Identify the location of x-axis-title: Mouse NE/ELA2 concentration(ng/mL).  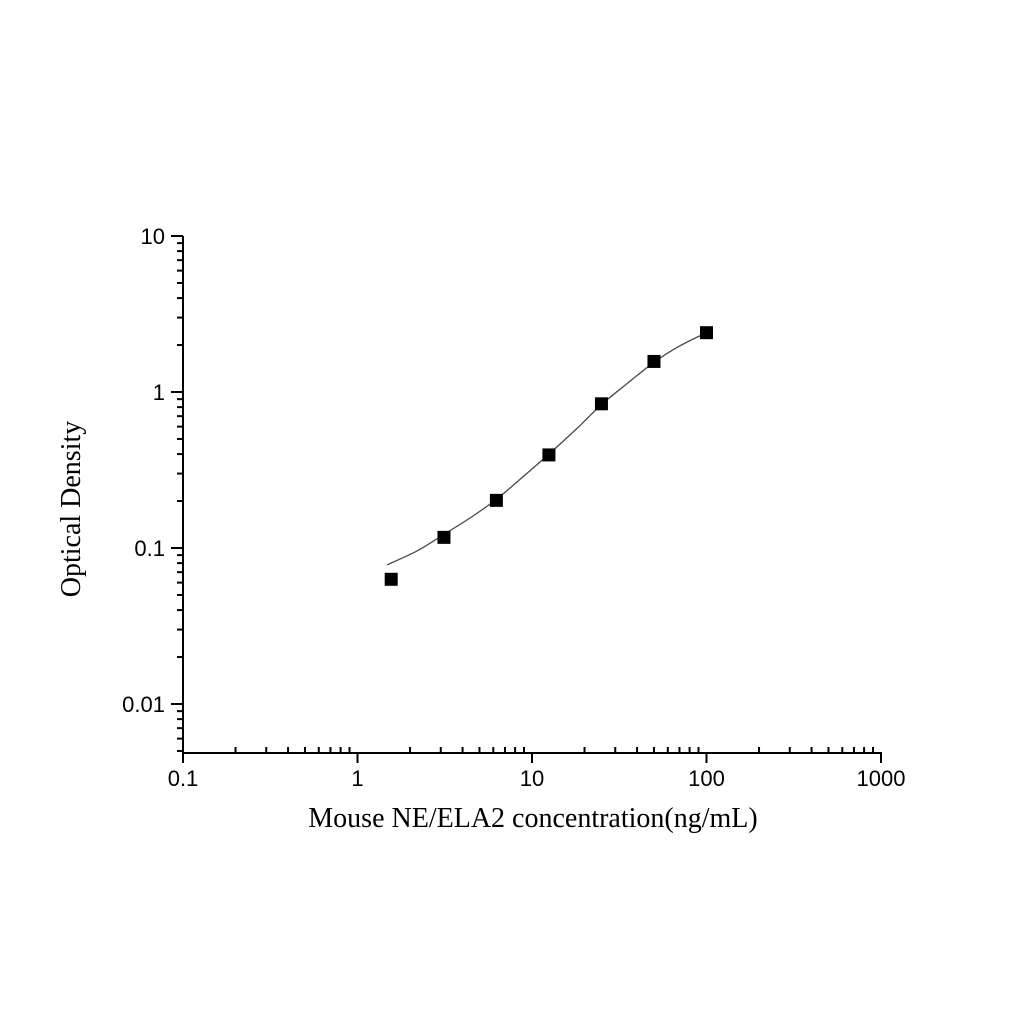
(532, 818).